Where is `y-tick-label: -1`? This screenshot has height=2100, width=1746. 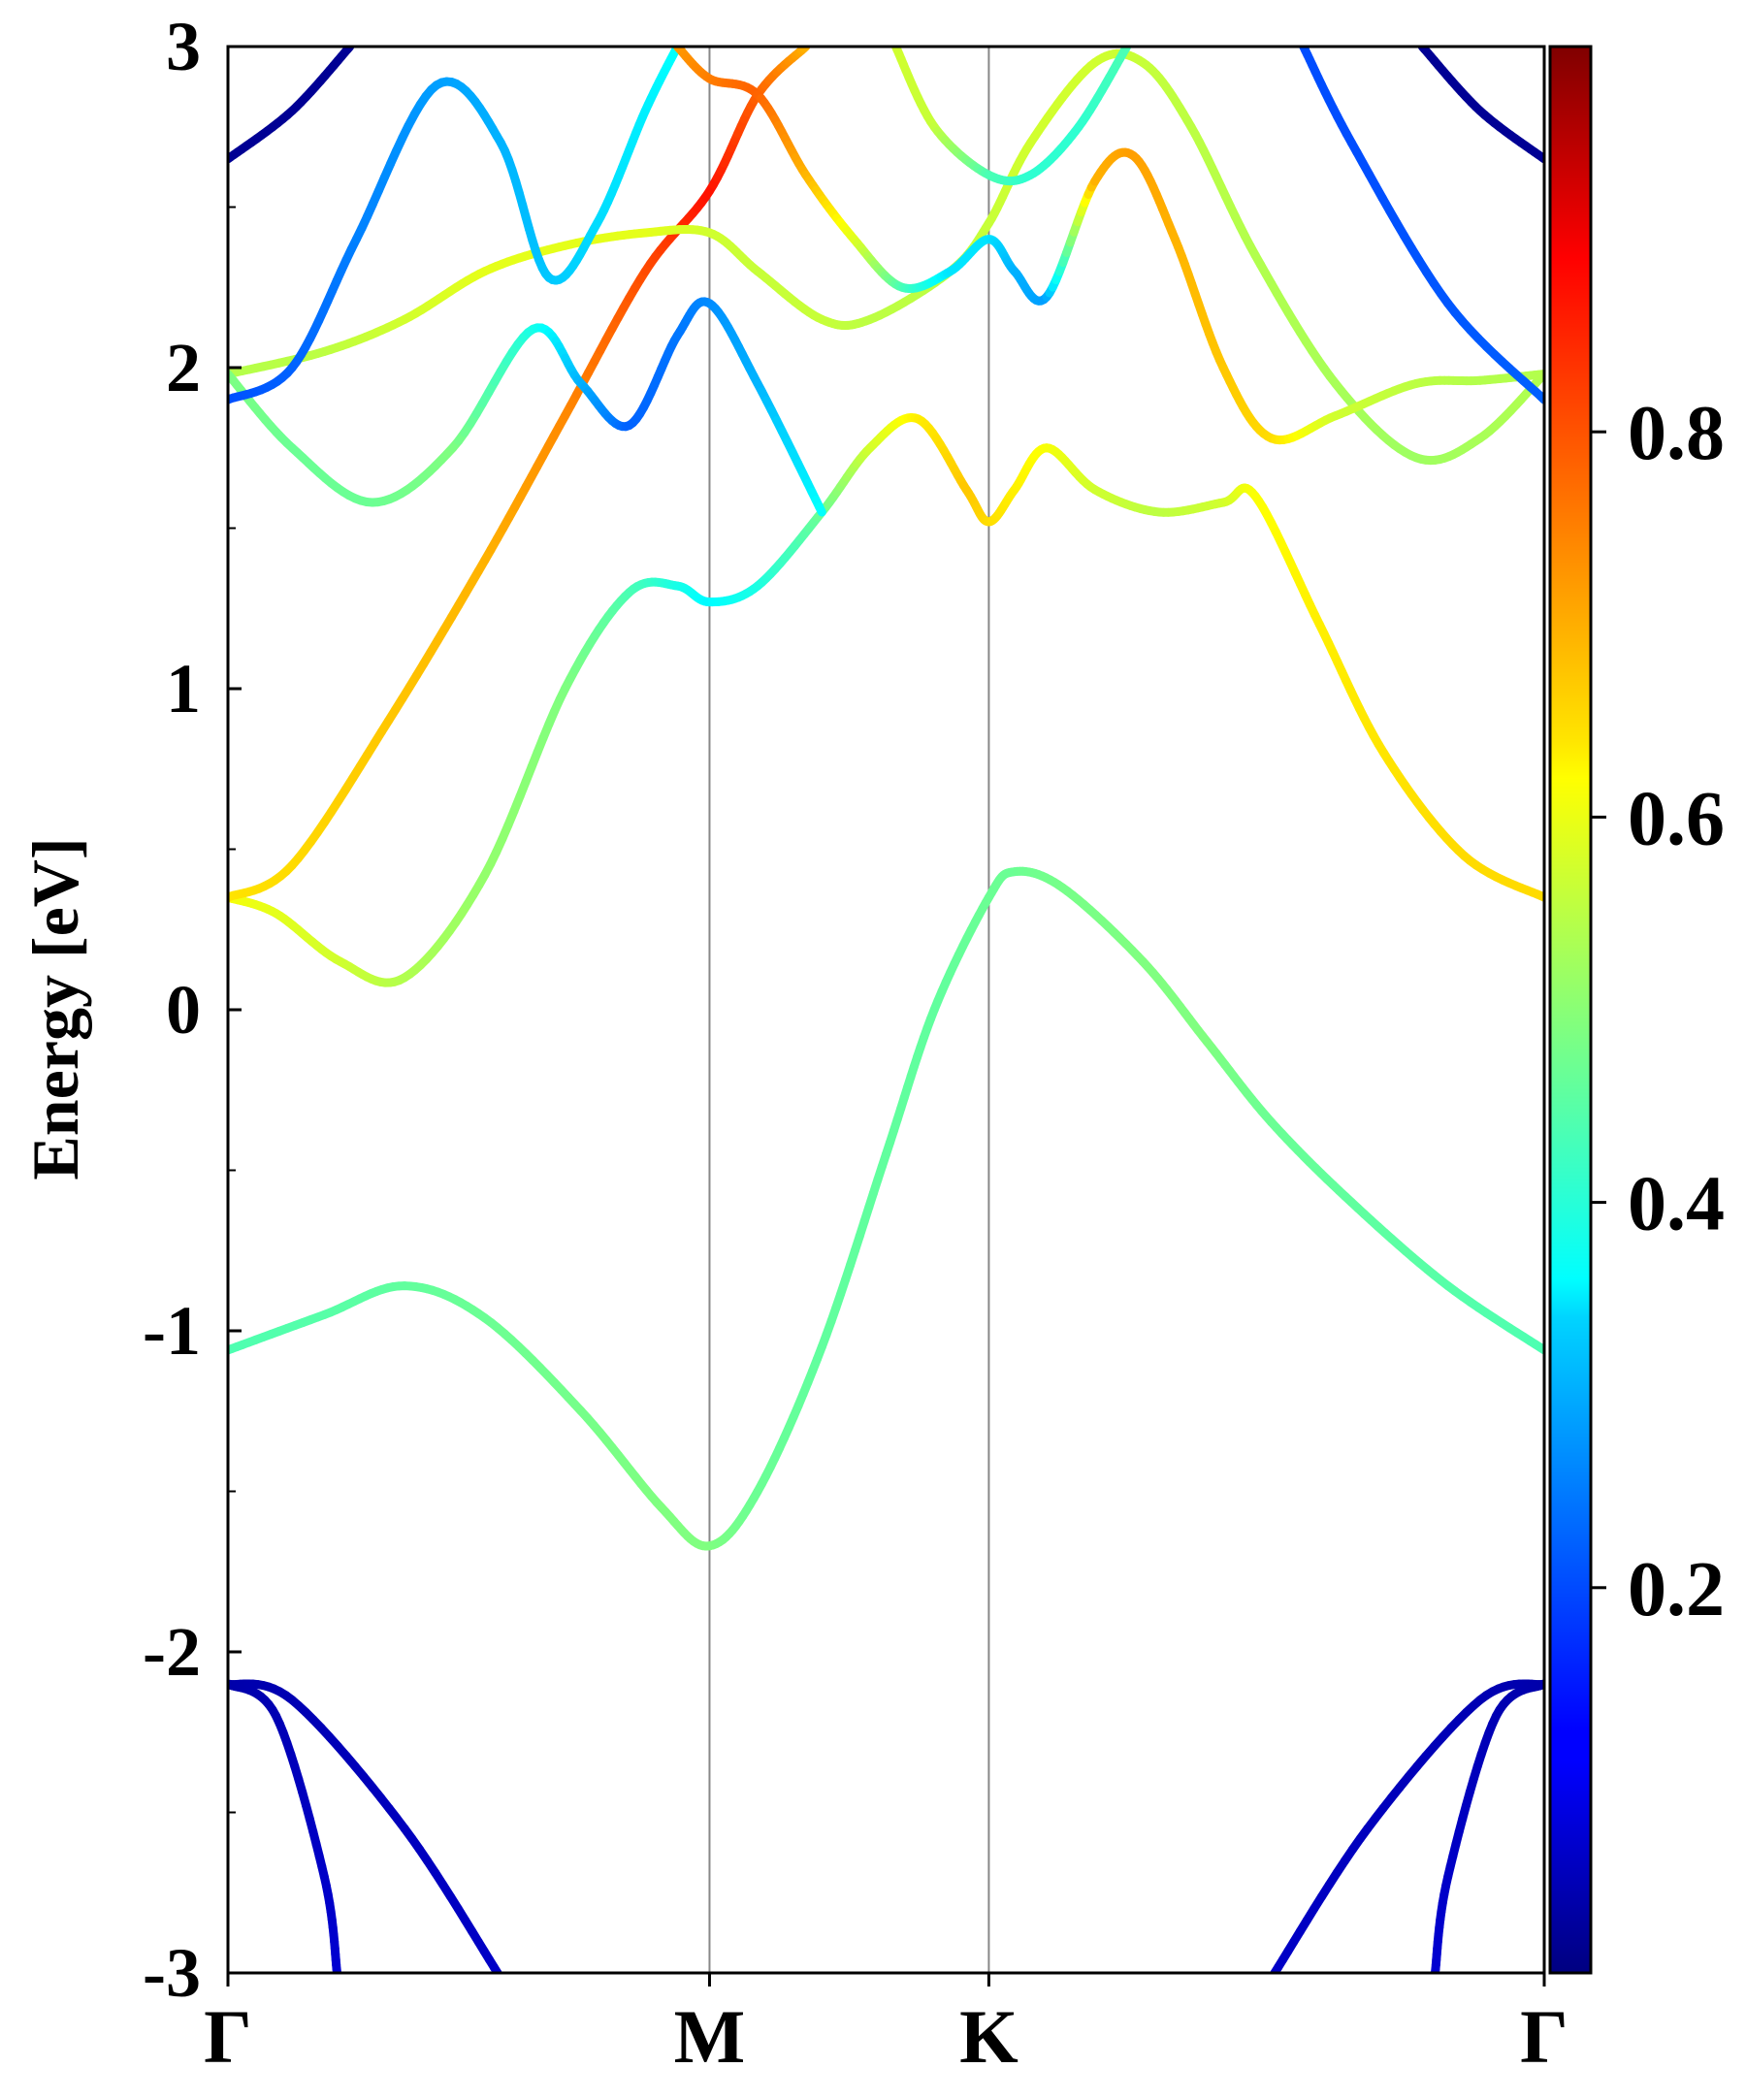
y-tick-label: -1 is located at coordinates (172, 1331).